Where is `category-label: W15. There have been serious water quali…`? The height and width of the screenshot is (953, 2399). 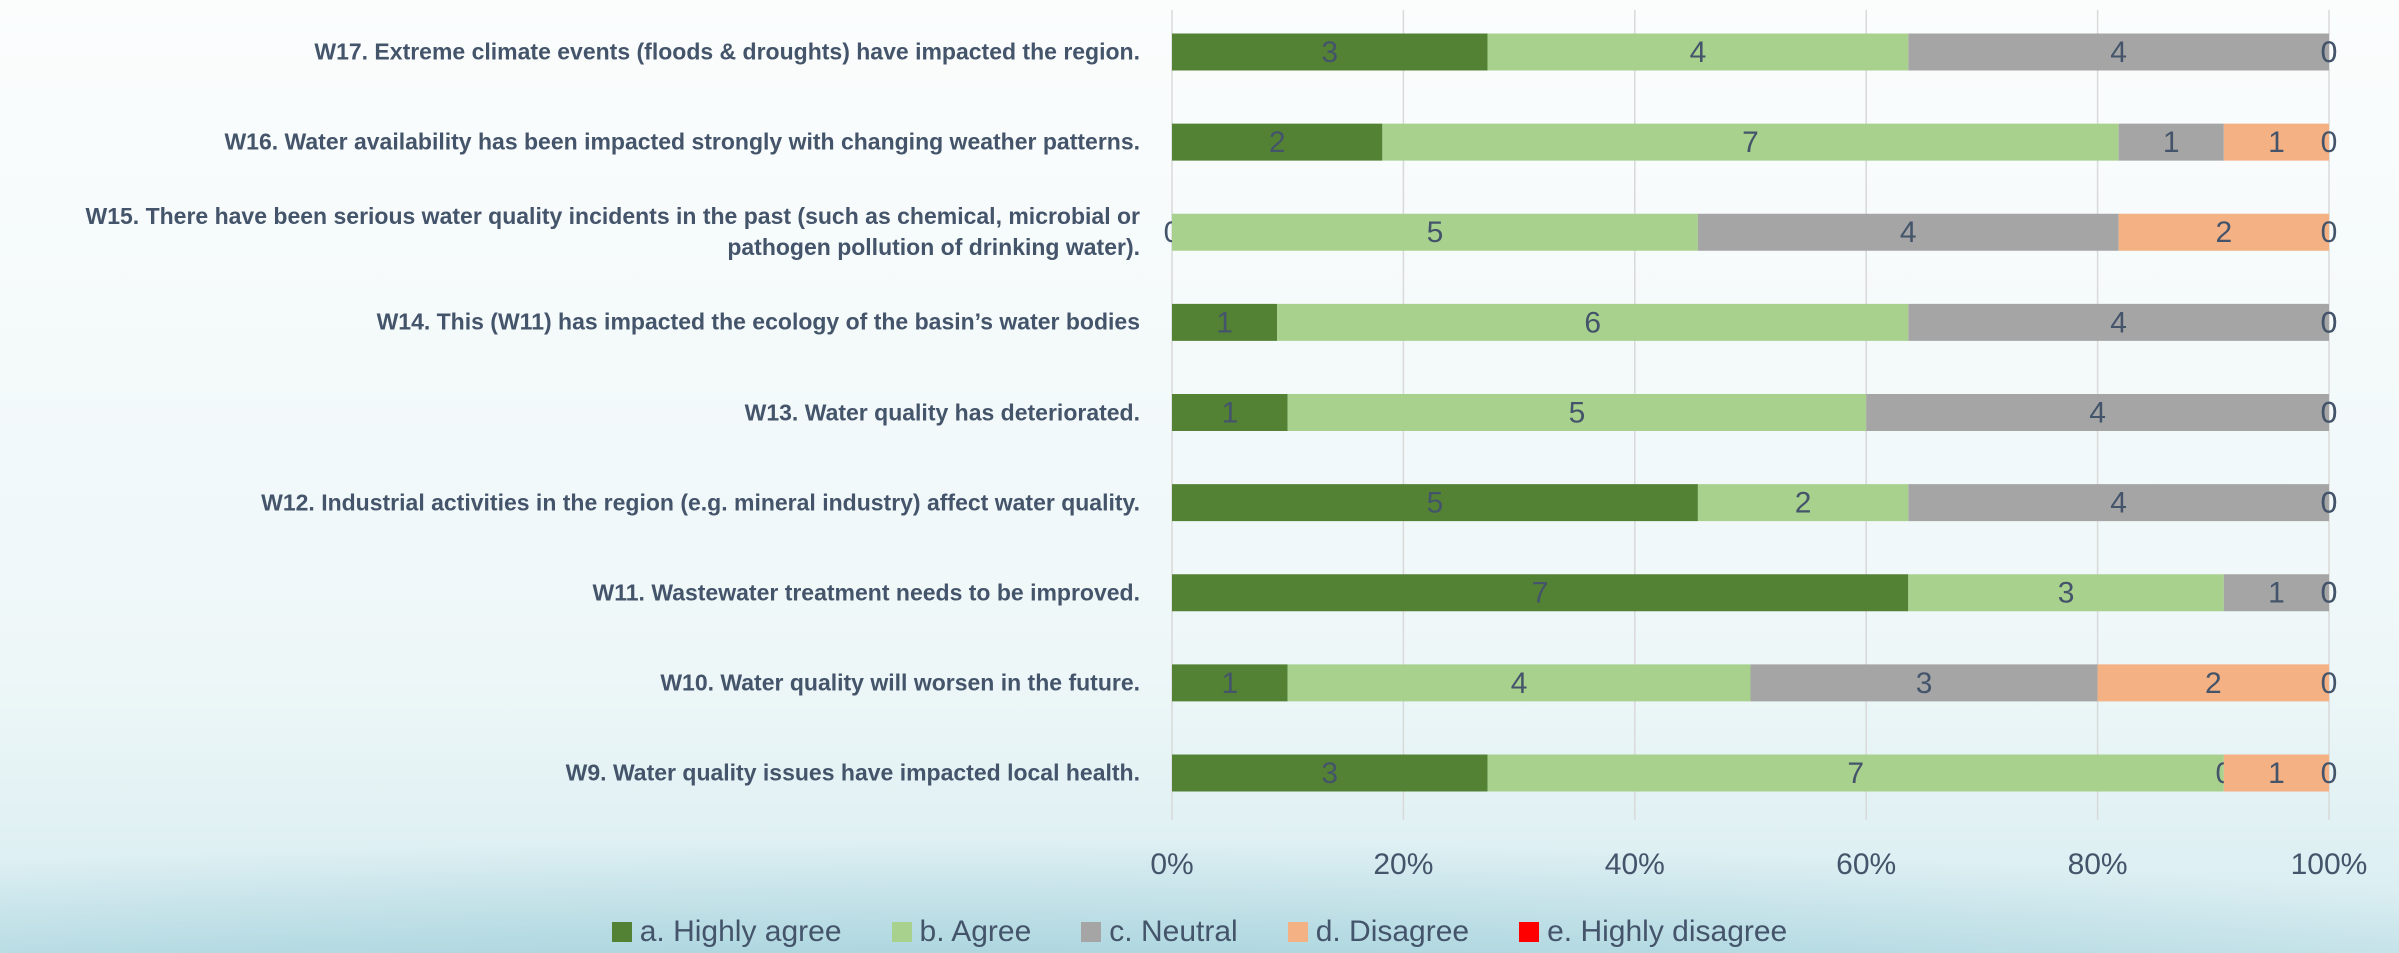
category-label: W15. There have been serious water quali… is located at coordinates (613, 232).